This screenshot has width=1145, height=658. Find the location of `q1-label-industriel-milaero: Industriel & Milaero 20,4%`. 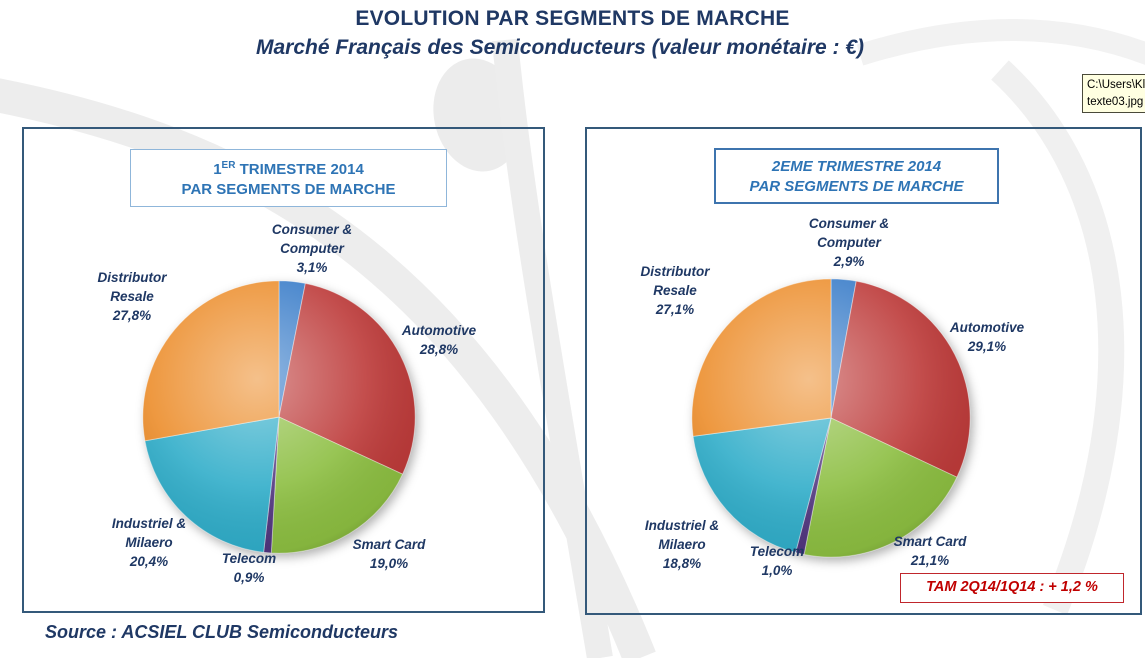

q1-label-industriel-milaero: Industriel & Milaero 20,4% is located at coordinates (149, 542).